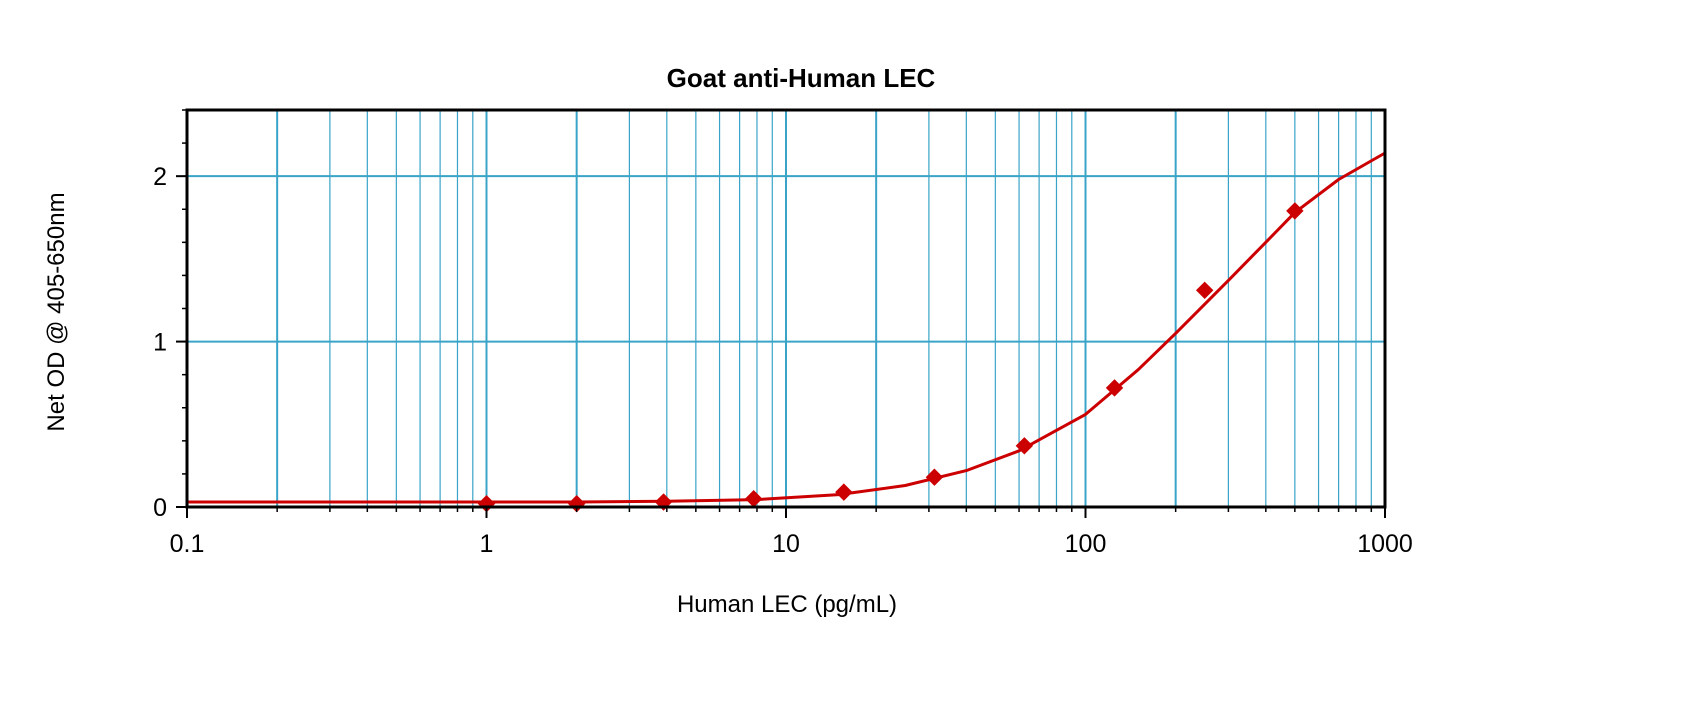 The height and width of the screenshot is (704, 1700). I want to click on y-axis-label: Net OD @ 405-650nm, so click(56, 311).